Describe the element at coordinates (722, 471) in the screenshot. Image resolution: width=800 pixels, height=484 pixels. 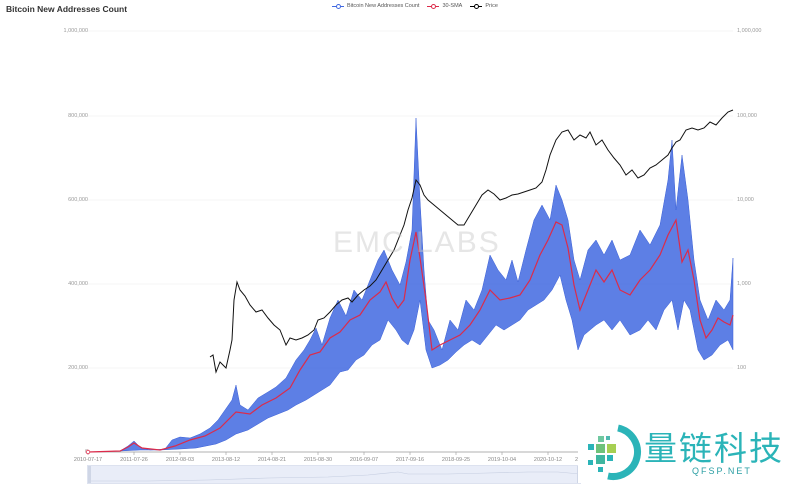
I see `logo-subtext: QFSP.NET` at that location.